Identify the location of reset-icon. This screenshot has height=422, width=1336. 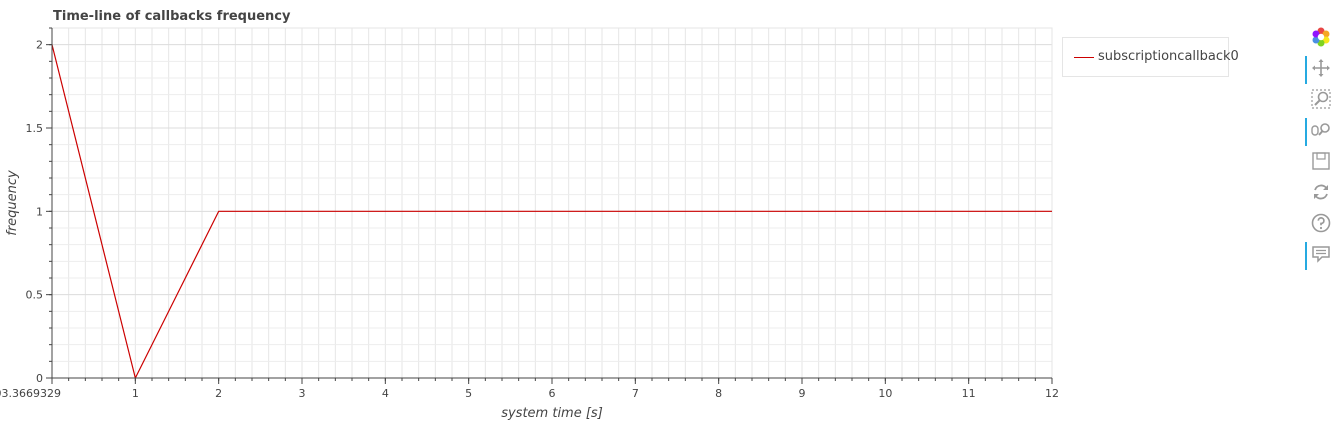
(1321, 192).